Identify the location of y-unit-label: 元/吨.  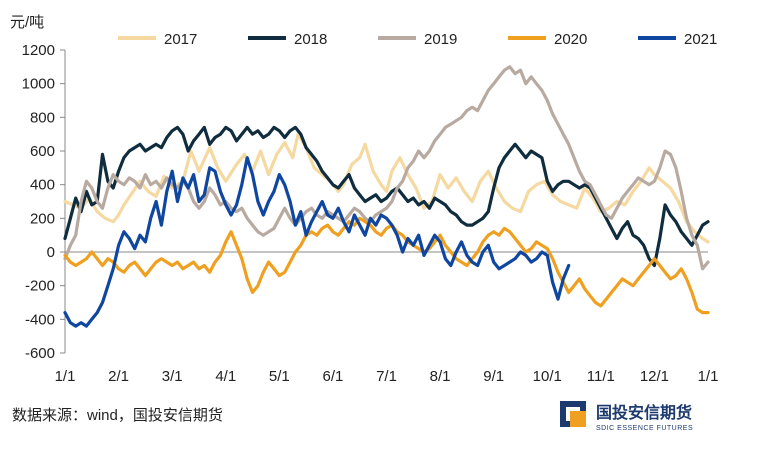
(27, 22).